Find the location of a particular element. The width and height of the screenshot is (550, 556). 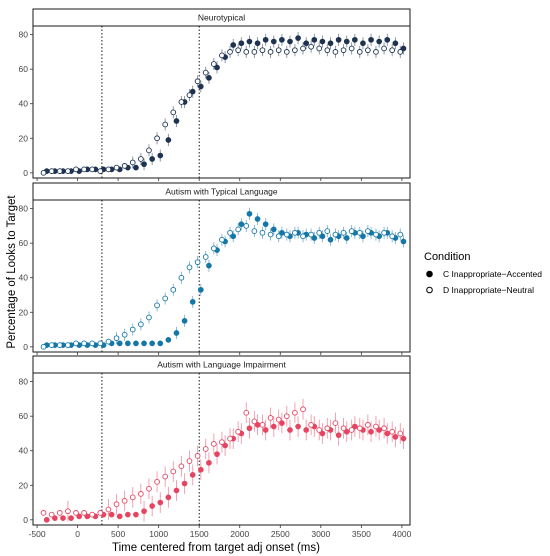

x-tick-label: 3500 is located at coordinates (361, 534).